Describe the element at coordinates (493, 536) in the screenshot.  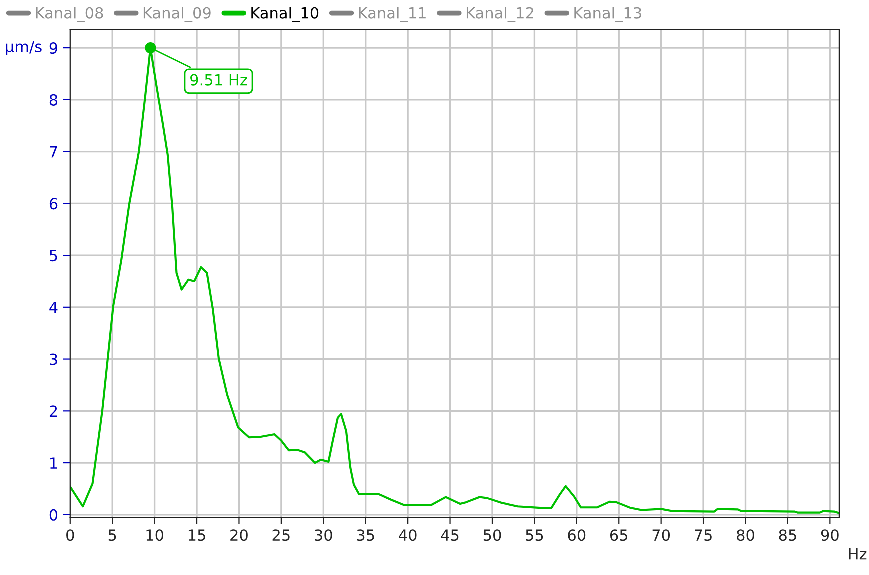
I see `x-tick-label: 50` at that location.